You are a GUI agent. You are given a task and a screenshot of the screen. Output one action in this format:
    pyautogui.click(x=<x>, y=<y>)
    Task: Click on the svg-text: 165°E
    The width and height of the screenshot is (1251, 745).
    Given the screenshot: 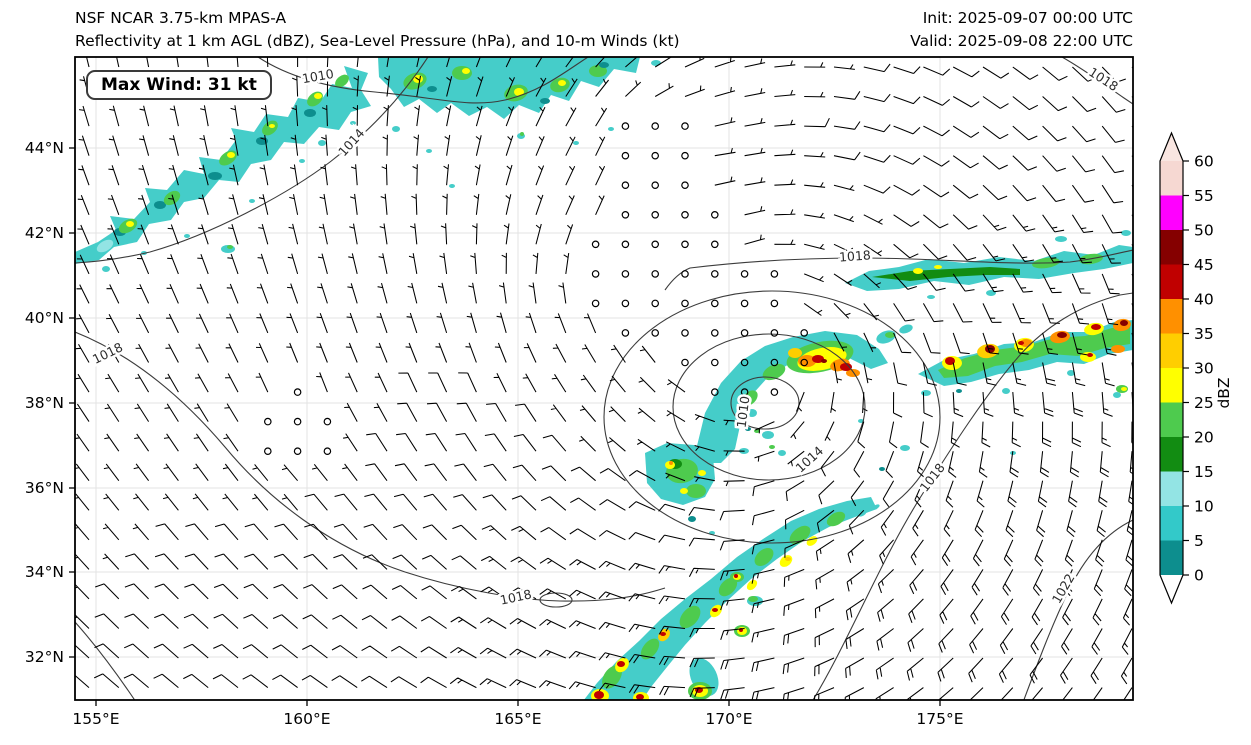 What is the action you would take?
    pyautogui.click(x=517, y=719)
    